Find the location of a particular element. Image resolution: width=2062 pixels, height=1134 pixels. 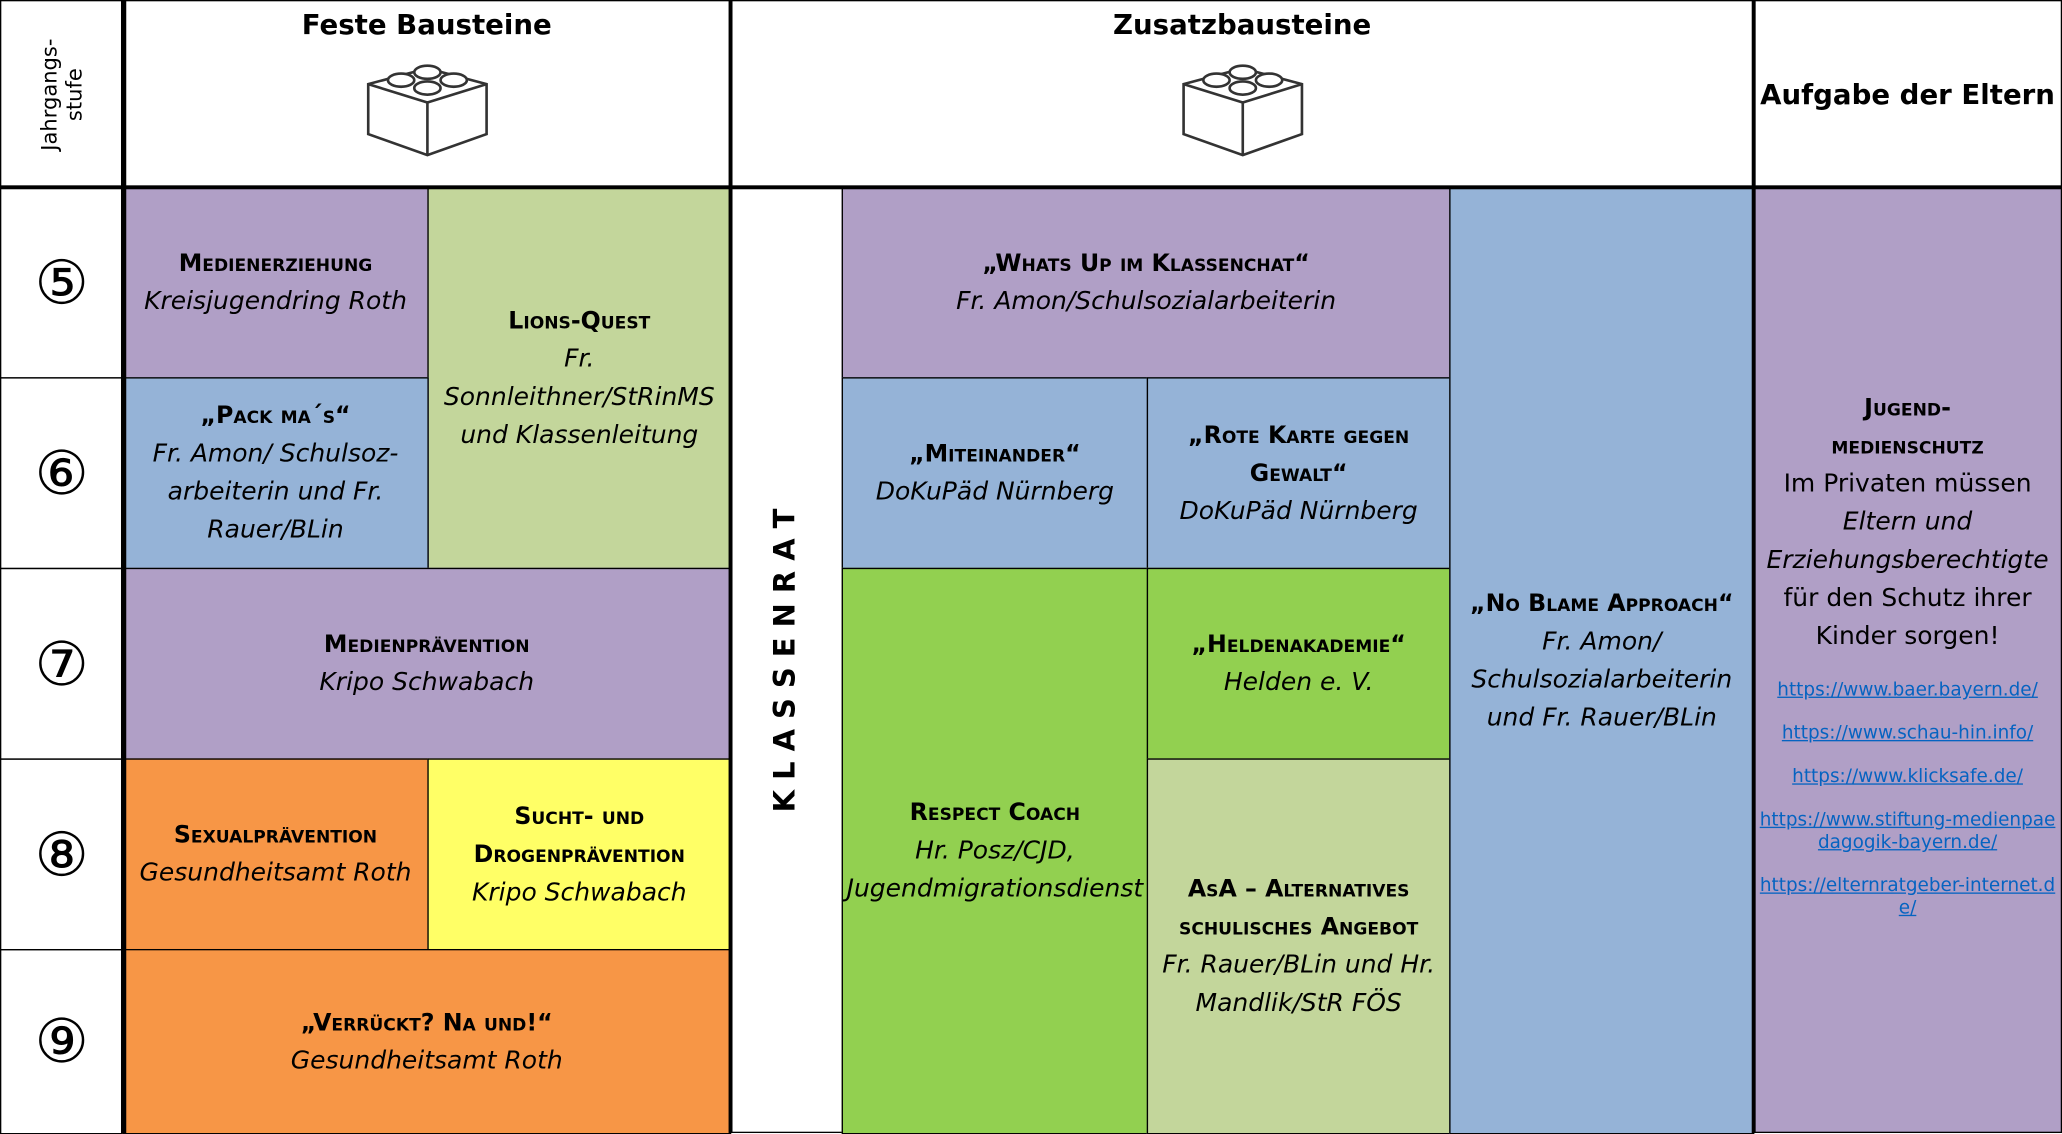

module-title: Respect Coach is located at coordinates (995, 813).